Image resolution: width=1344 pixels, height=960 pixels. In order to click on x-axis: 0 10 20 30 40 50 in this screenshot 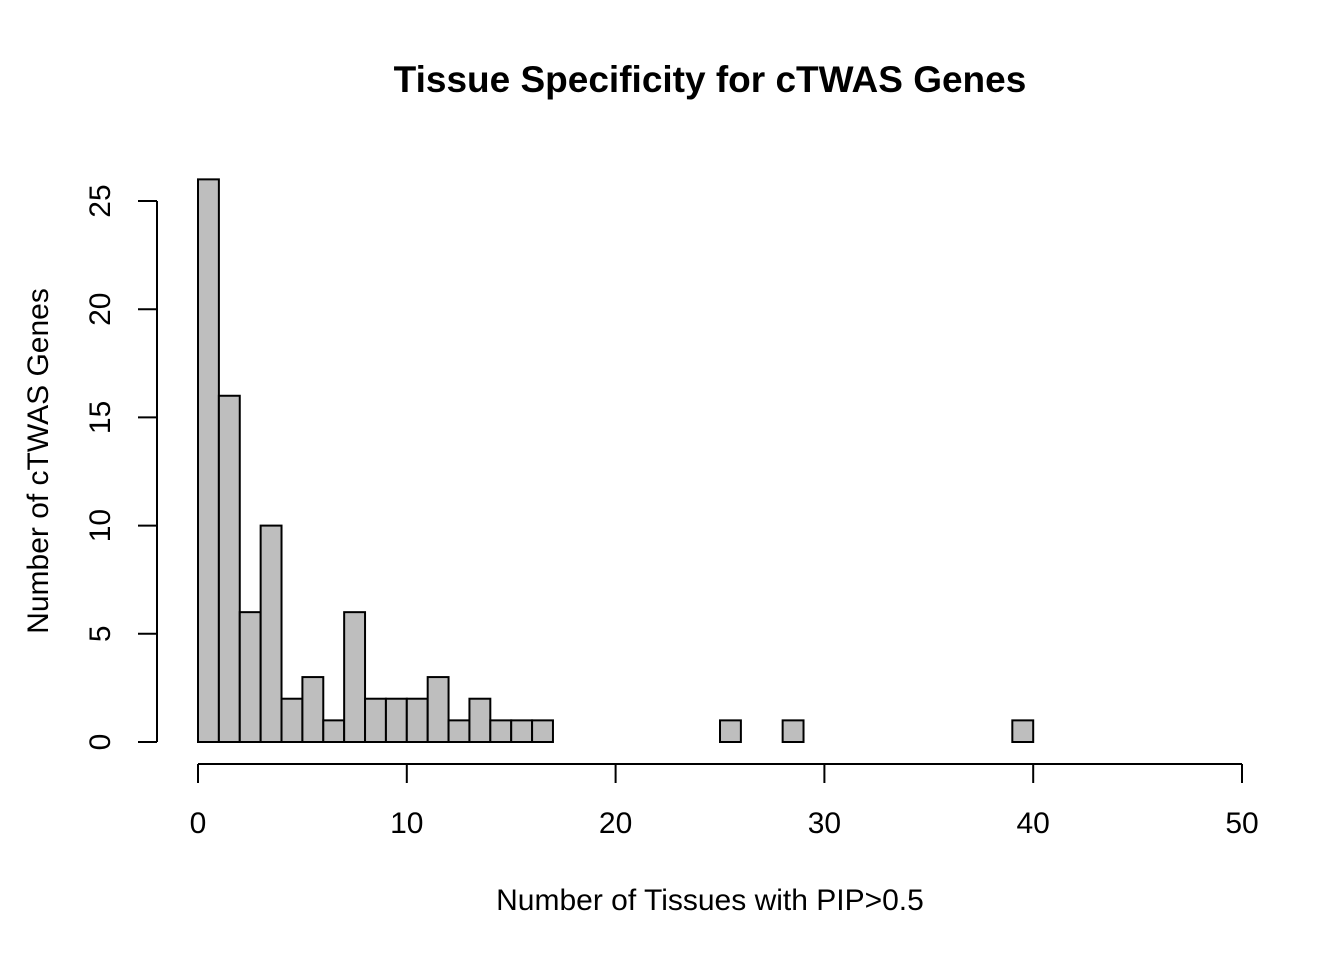, I will do `click(724, 801)`.